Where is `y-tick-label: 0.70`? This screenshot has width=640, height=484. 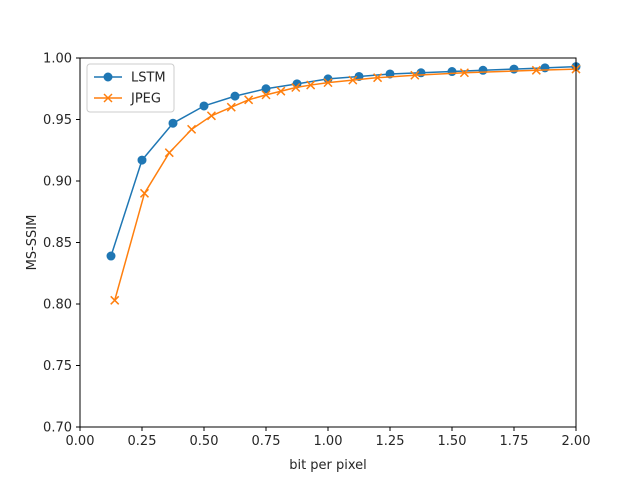 y-tick-label: 0.70 is located at coordinates (57, 428).